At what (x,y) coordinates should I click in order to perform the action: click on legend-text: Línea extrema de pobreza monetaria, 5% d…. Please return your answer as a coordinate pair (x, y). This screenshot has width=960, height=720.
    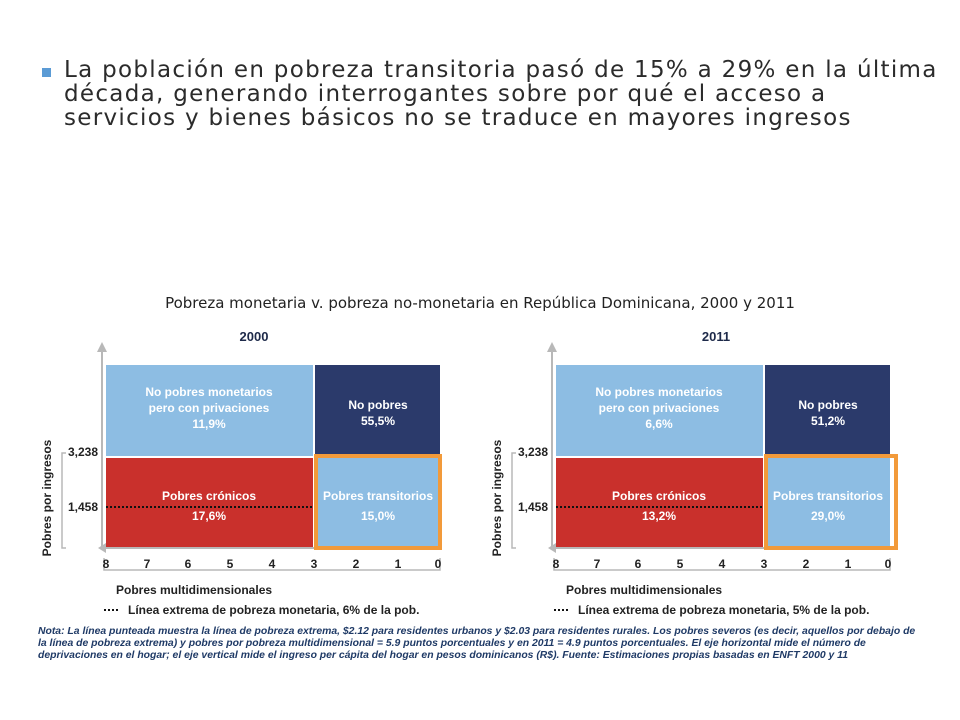
    Looking at the image, I should click on (723, 610).